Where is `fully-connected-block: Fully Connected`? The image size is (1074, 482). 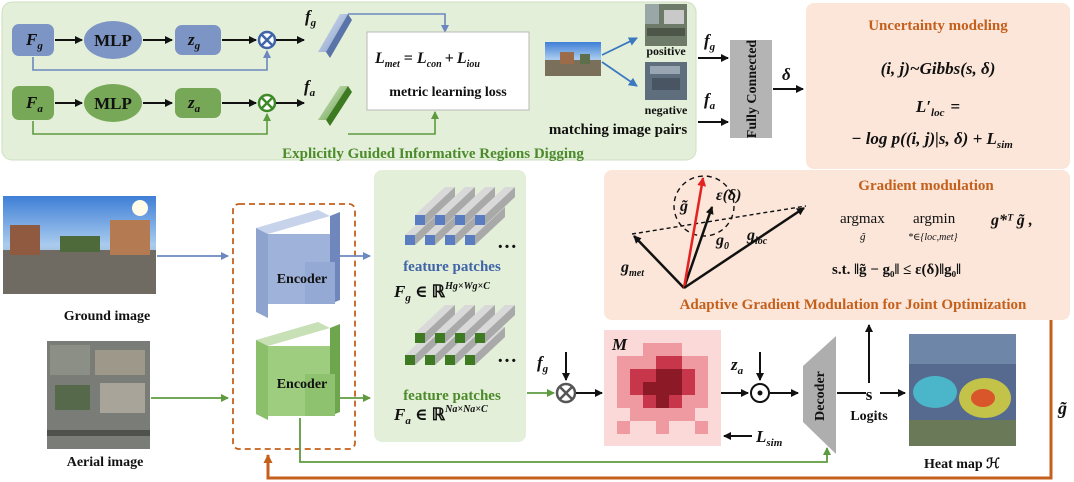 fully-connected-block: Fully Connected is located at coordinates (751, 89).